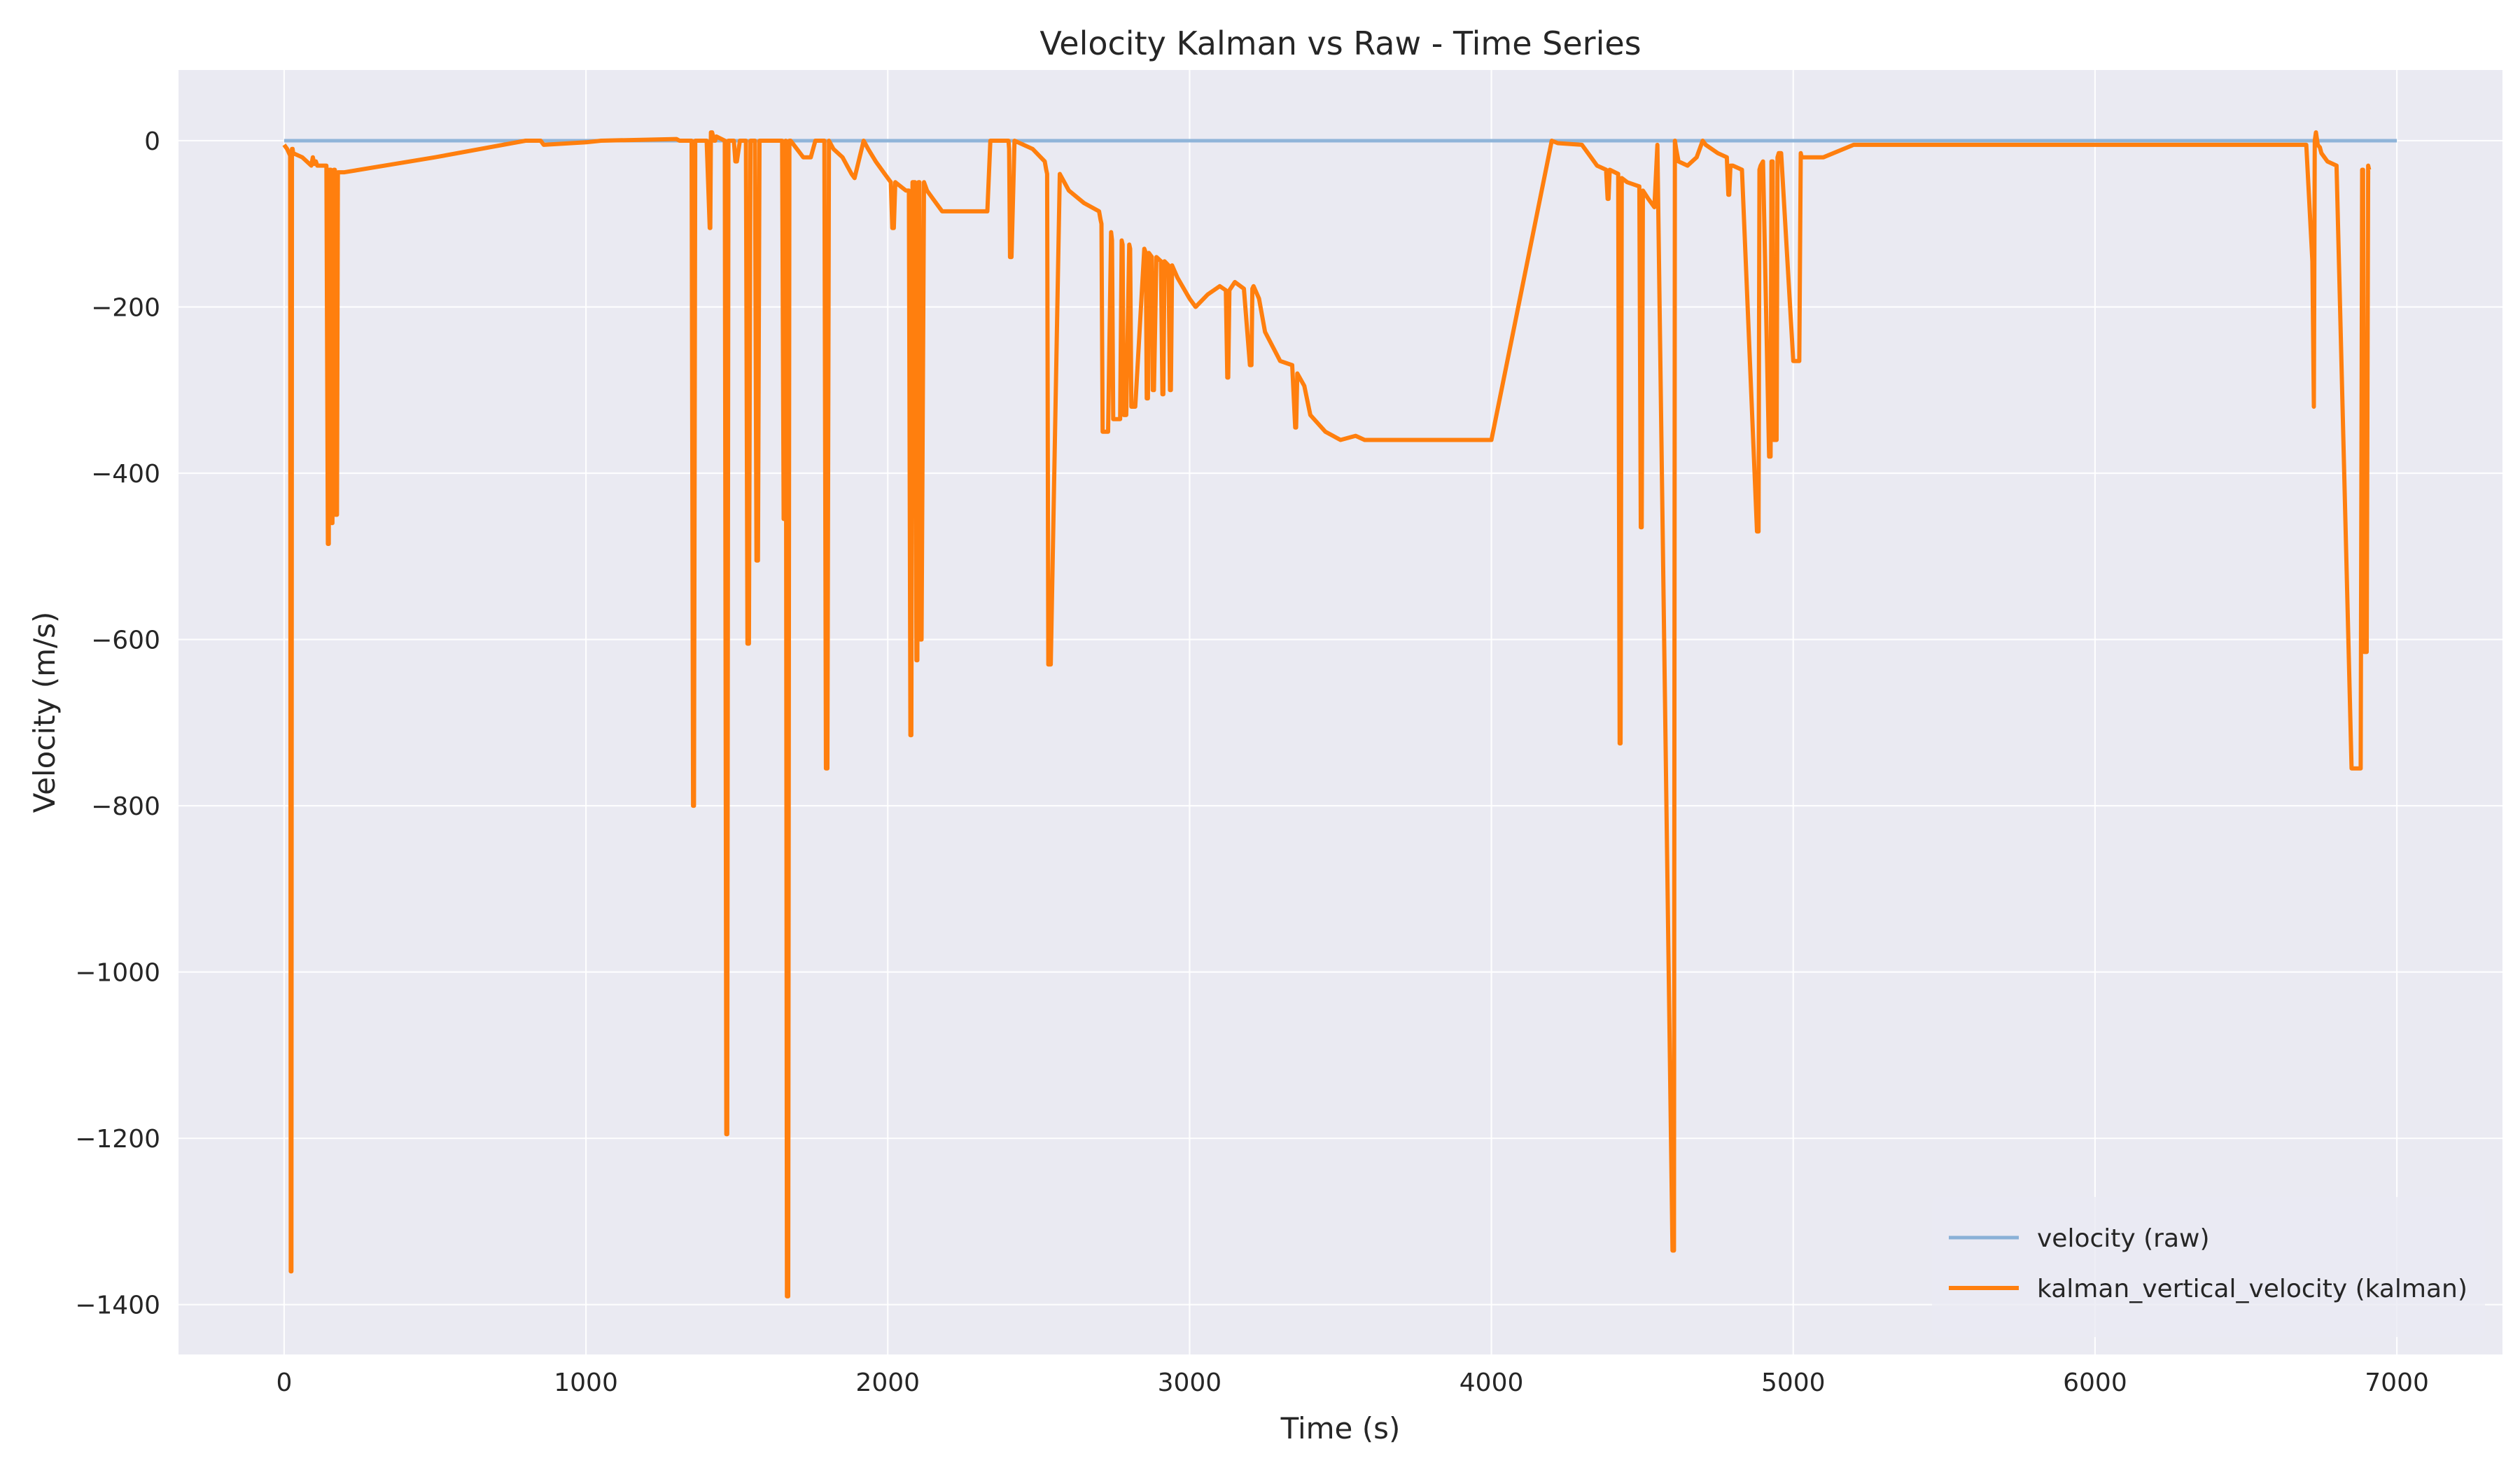 This screenshot has width=2520, height=1470. I want to click on y-axis-title: Velocity (m/s), so click(44, 712).